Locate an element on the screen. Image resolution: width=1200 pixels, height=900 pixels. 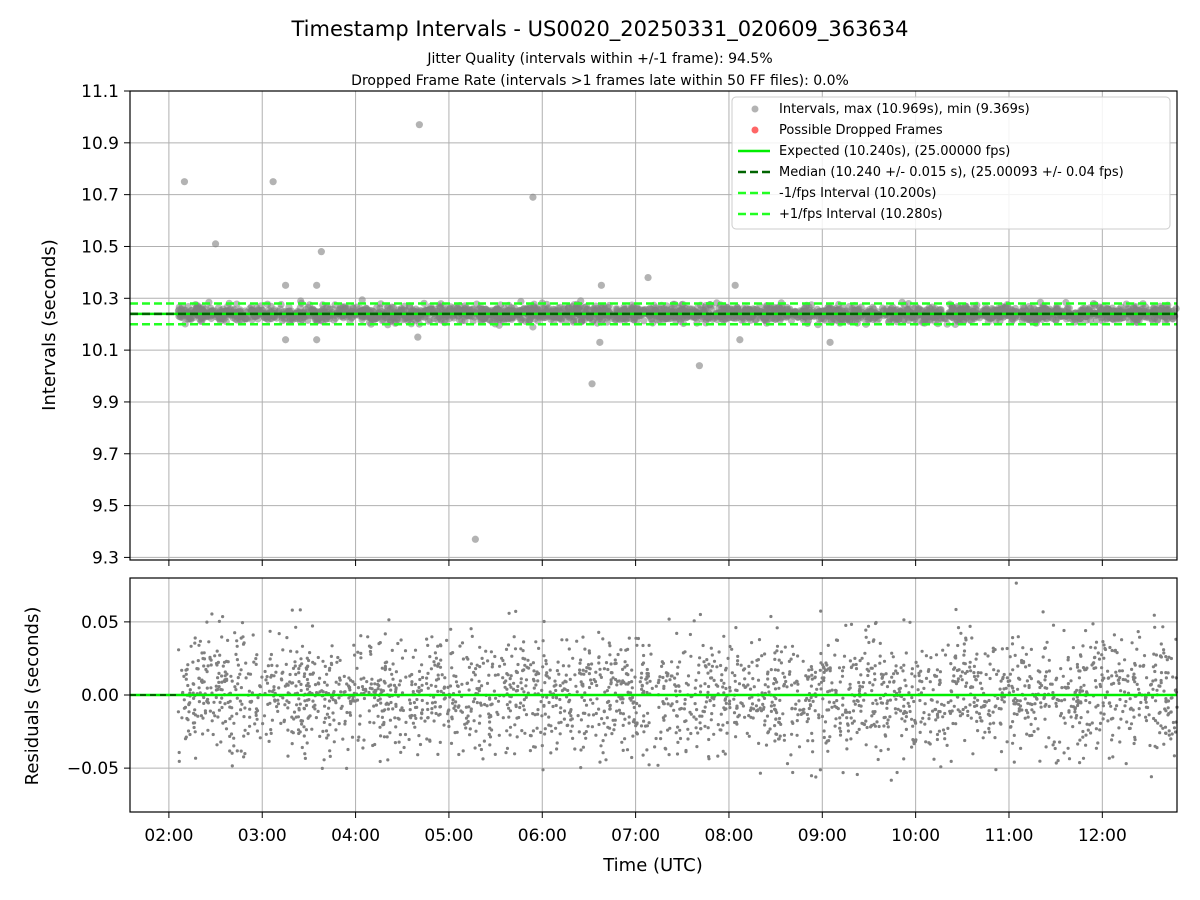
intervals-y-tick-label: 10.3 is located at coordinates (100, 299).